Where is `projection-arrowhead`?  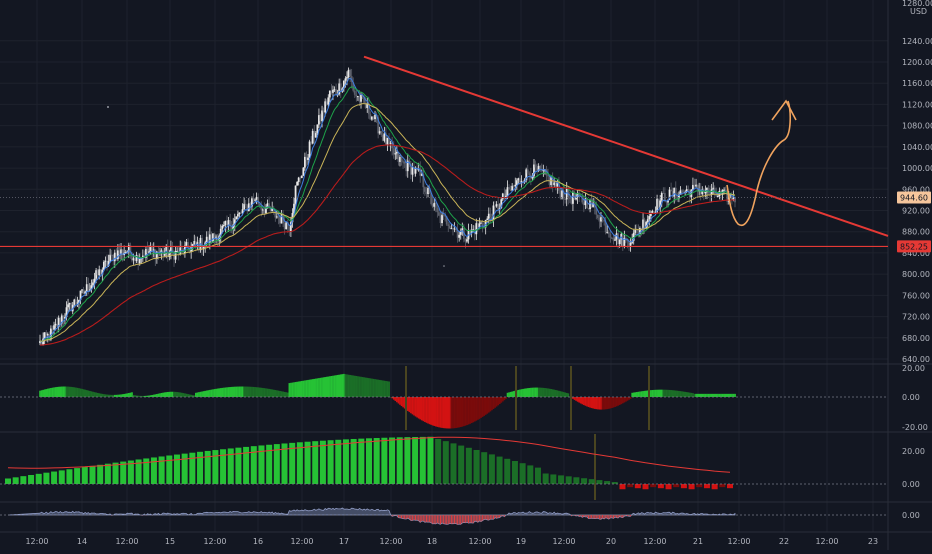
projection-arrowhead is located at coordinates (784, 110).